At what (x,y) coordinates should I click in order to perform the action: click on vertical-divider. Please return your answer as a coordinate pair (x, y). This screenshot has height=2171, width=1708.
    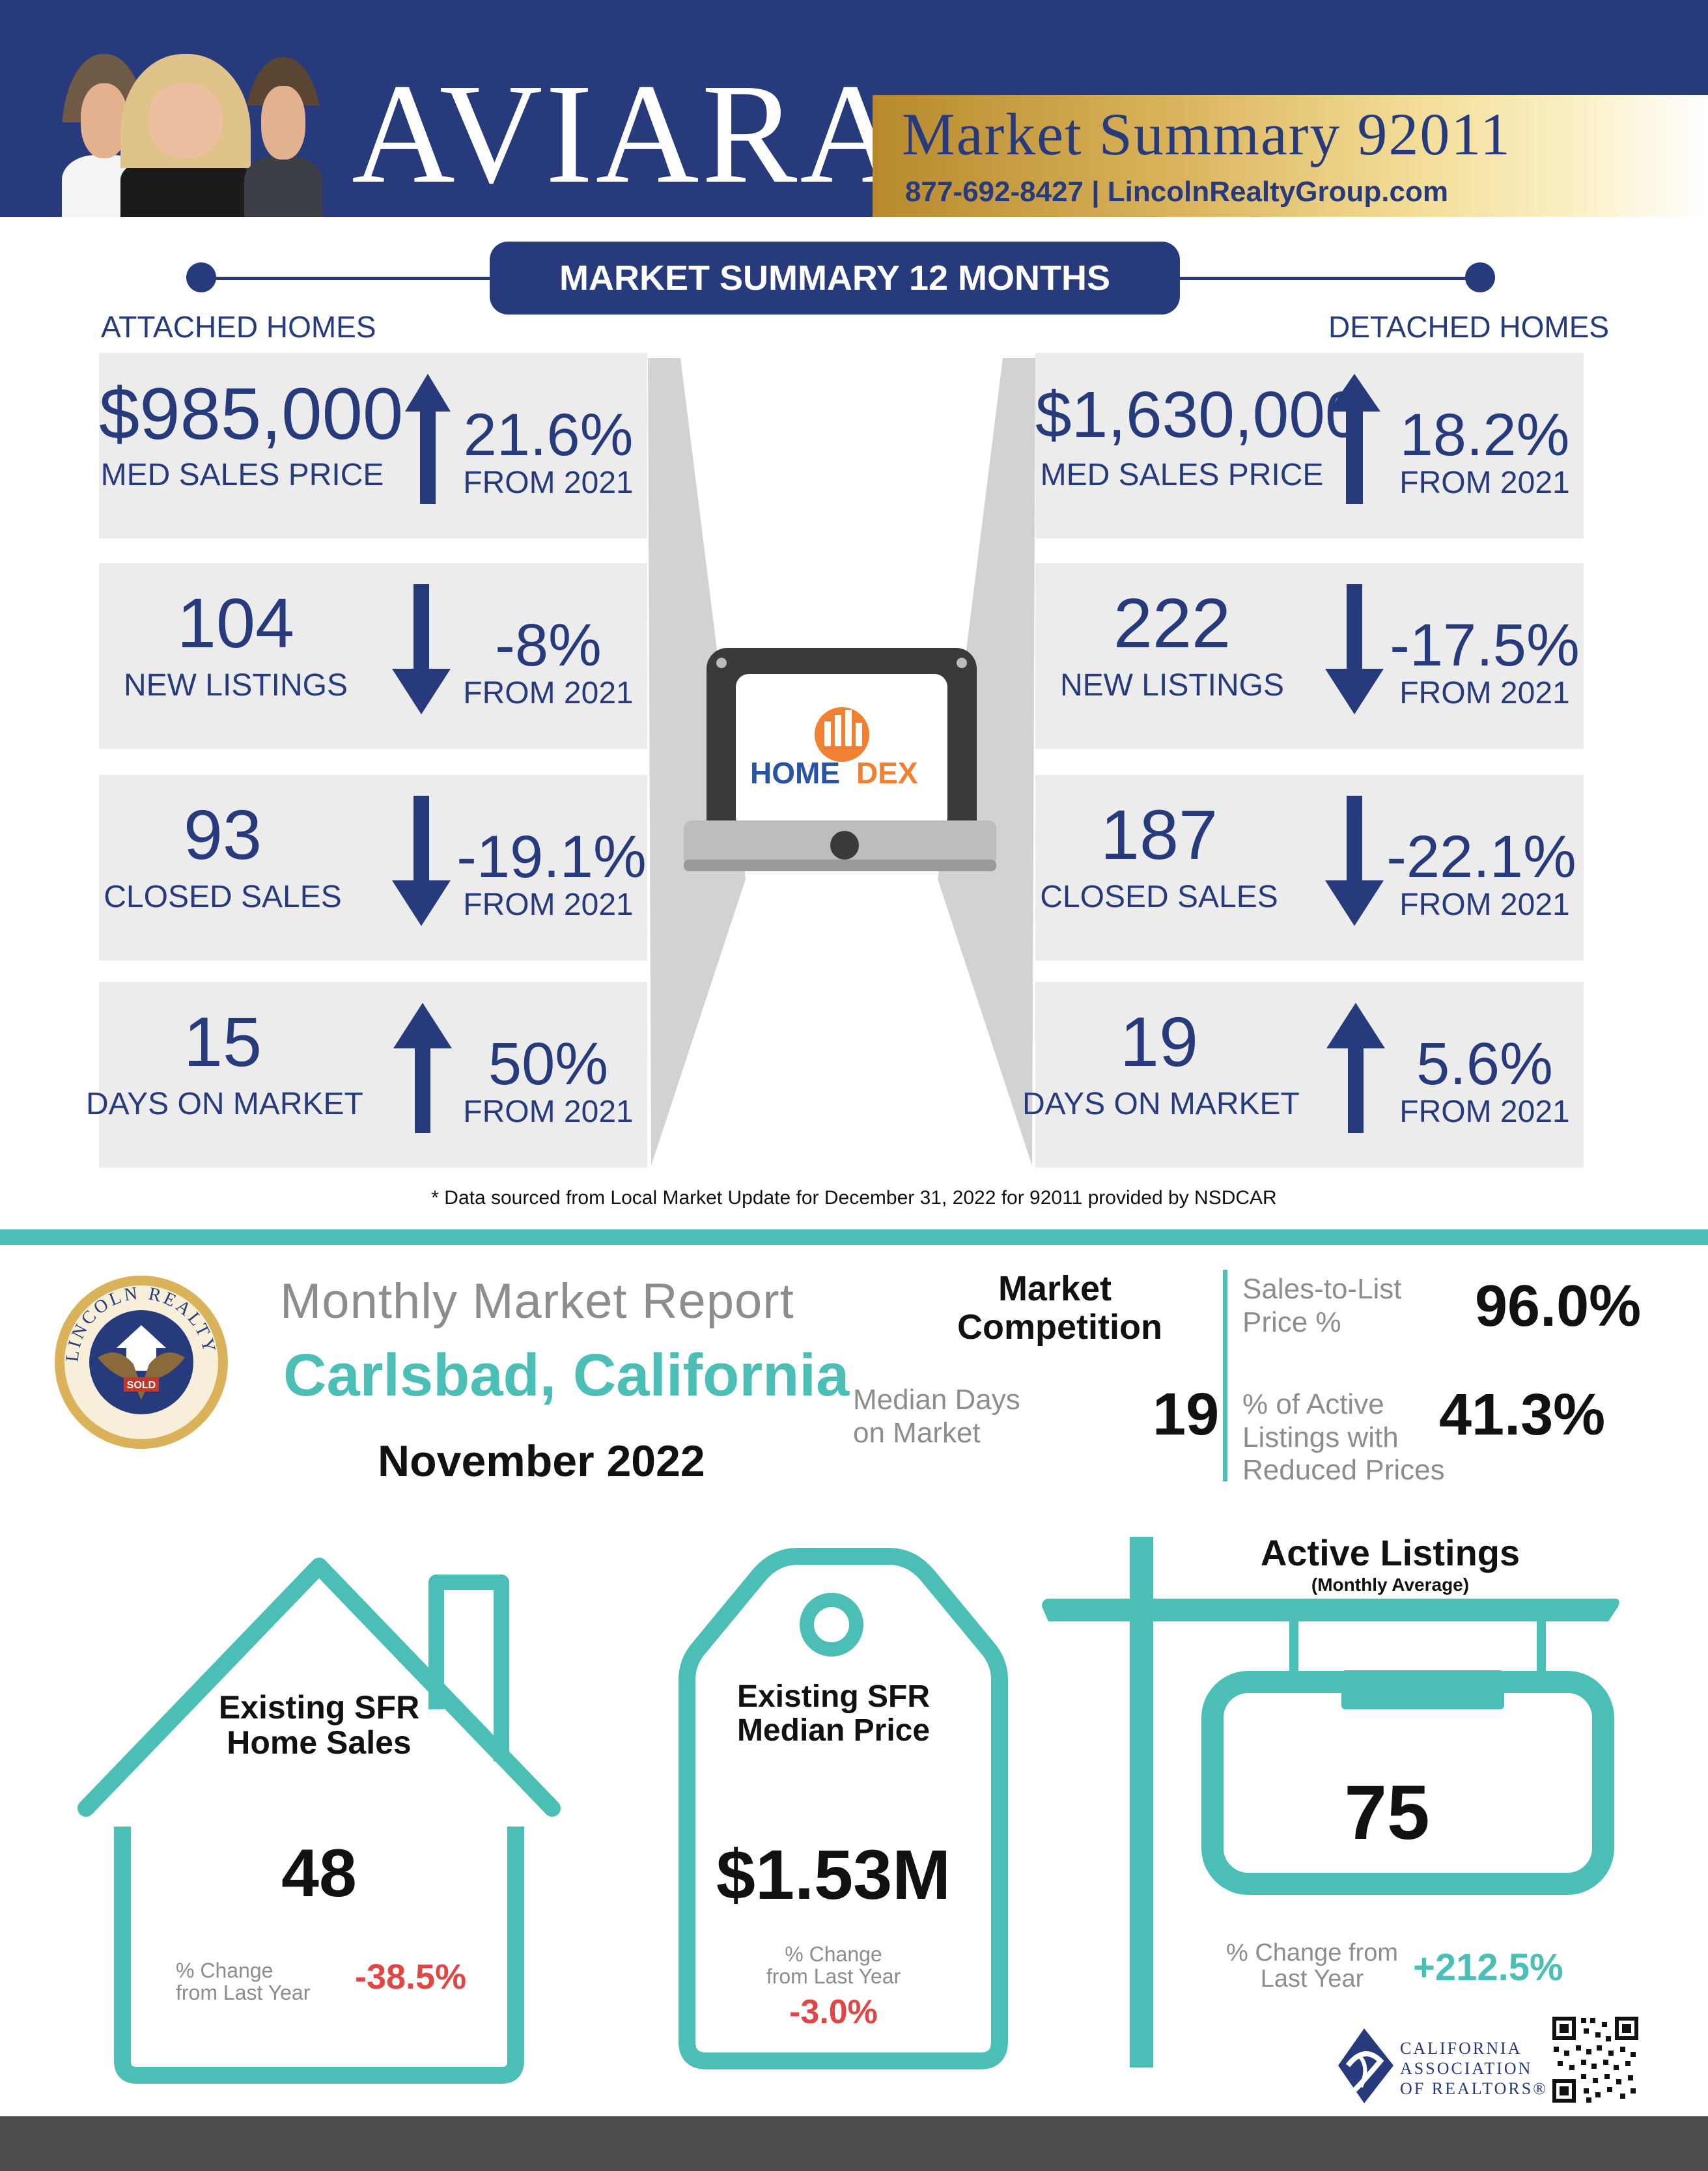
    Looking at the image, I should click on (1225, 1376).